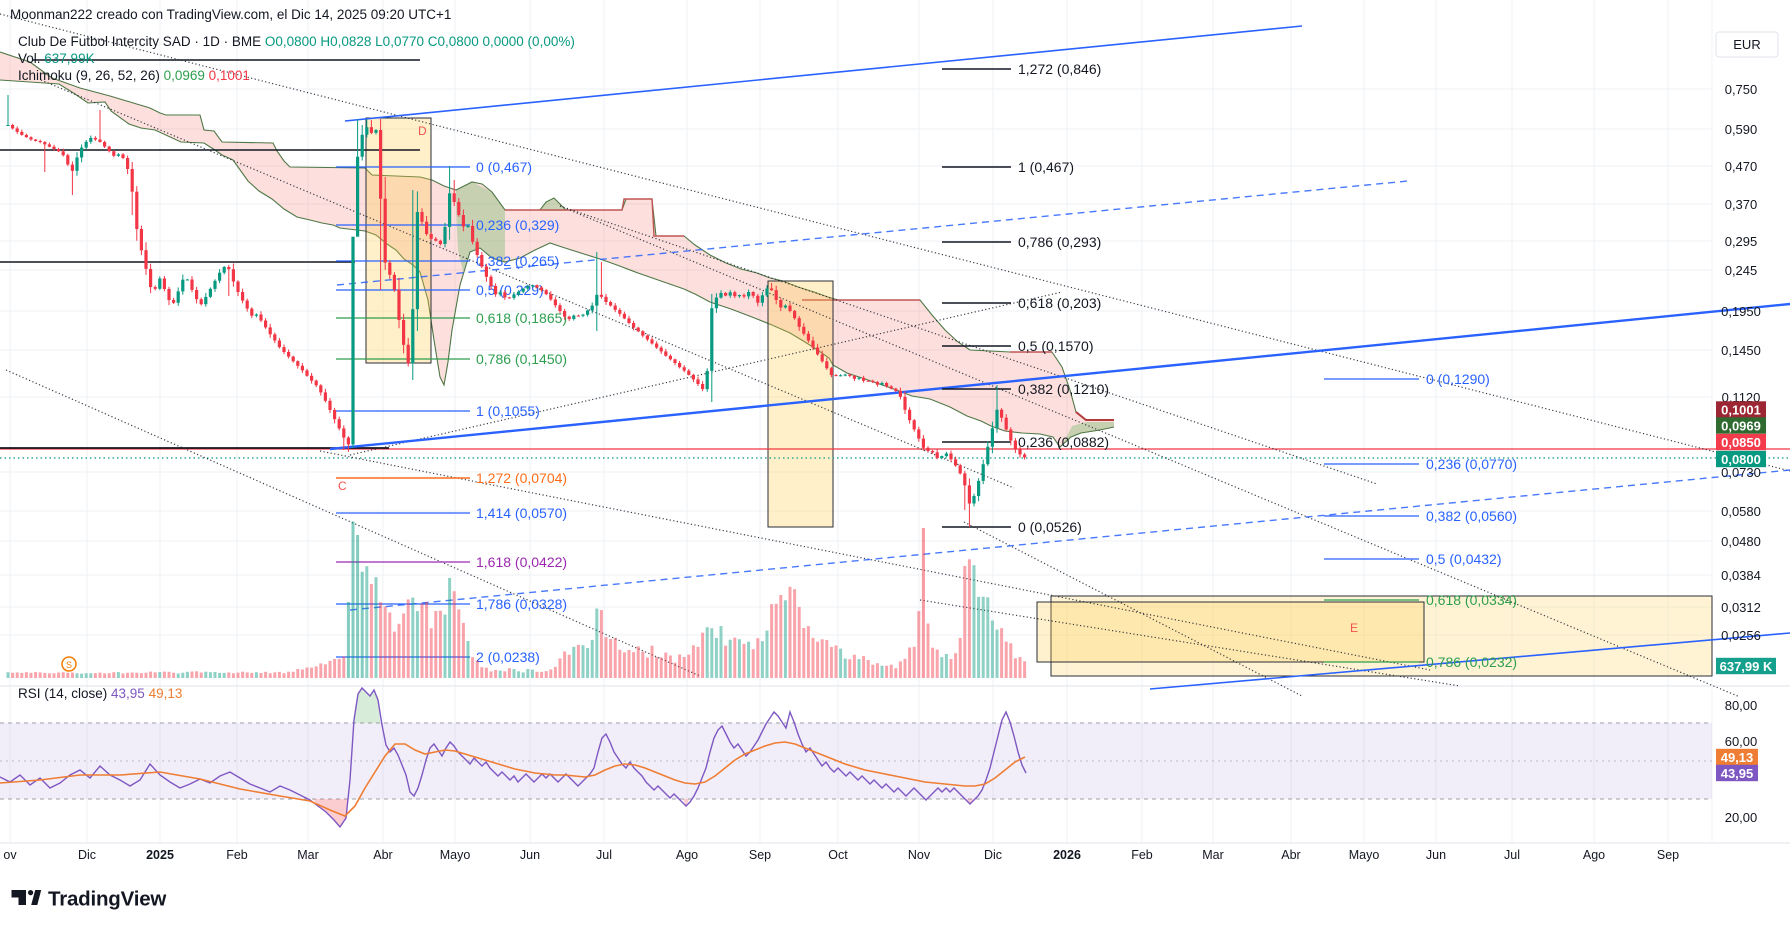  I want to click on svg-text: Nov, so click(919, 855).